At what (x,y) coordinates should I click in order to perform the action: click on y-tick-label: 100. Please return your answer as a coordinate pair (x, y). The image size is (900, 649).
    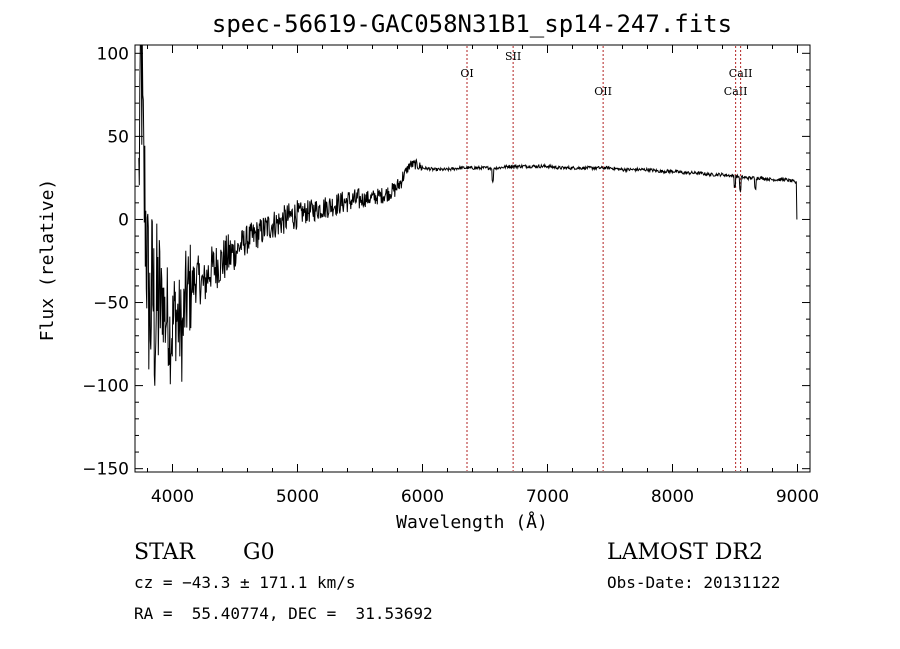
    Looking at the image, I should click on (113, 54).